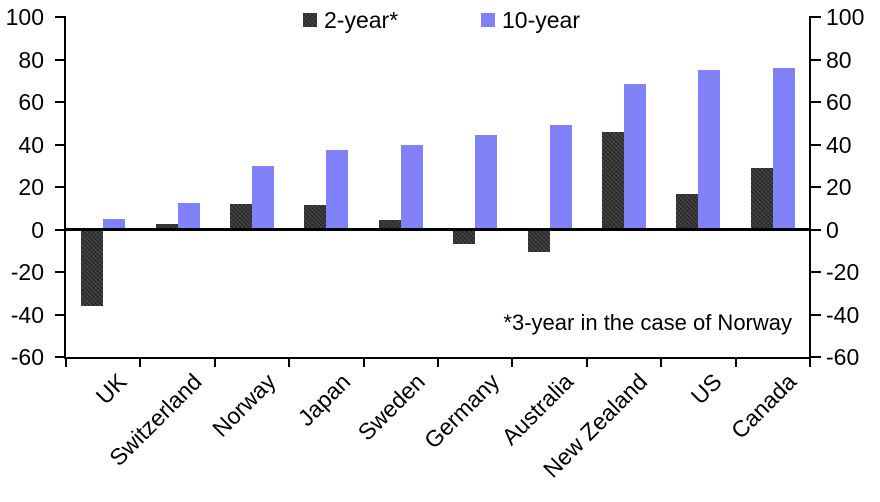  I want to click on bar-2-year-canada, so click(761, 198).